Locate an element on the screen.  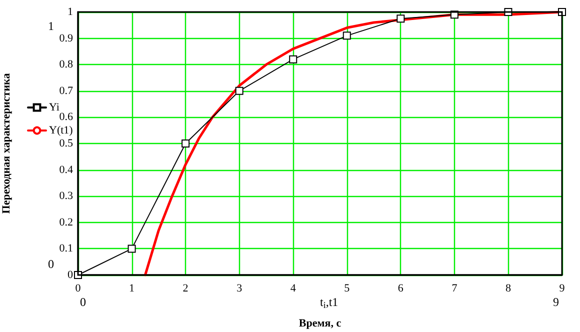
y-tick-label: 0.2 is located at coordinates (66, 222).